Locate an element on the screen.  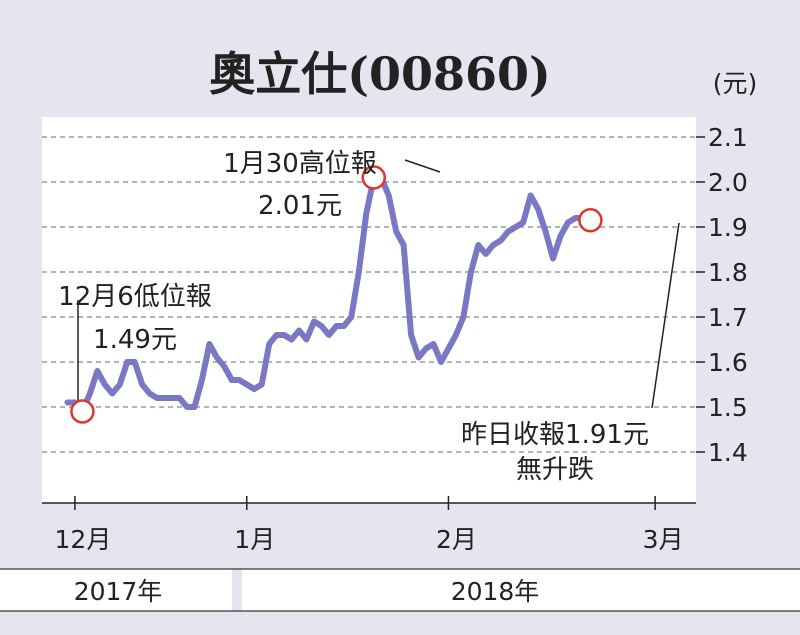
y-tick-label-7: 1.4 is located at coordinates (728, 452).